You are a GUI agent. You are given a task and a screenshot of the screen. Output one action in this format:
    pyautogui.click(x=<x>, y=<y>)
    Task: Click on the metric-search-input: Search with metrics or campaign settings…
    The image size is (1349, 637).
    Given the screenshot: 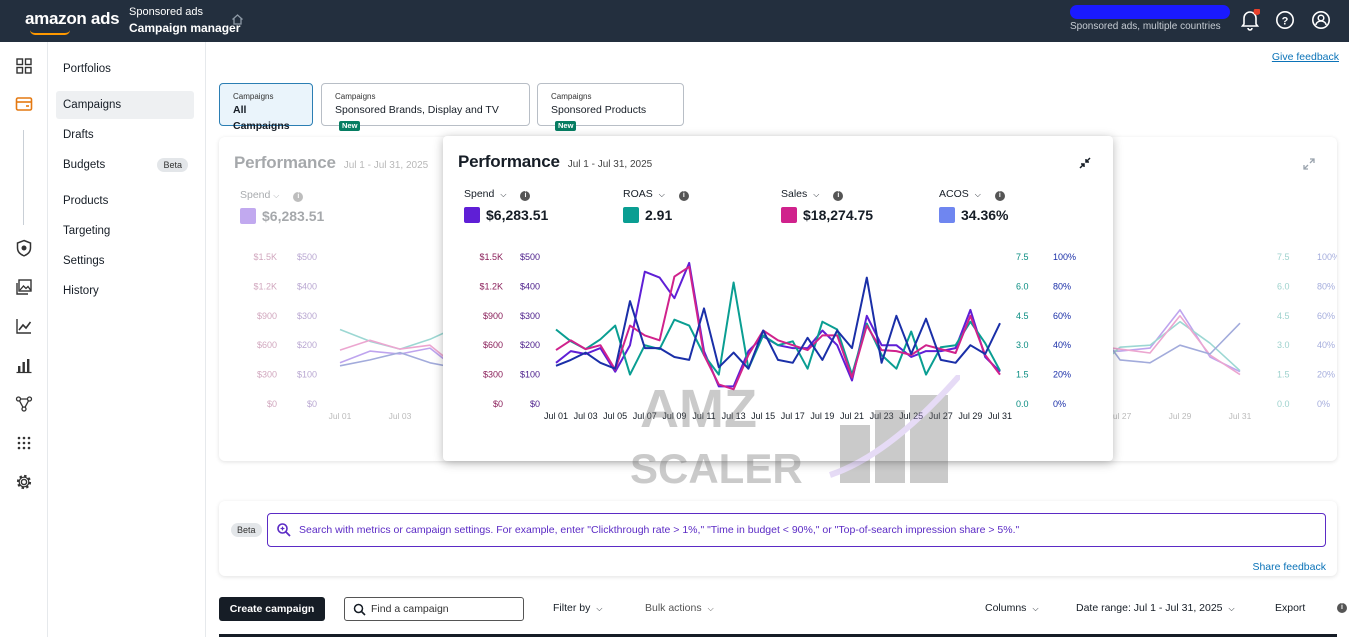 What is the action you would take?
    pyautogui.click(x=796, y=530)
    